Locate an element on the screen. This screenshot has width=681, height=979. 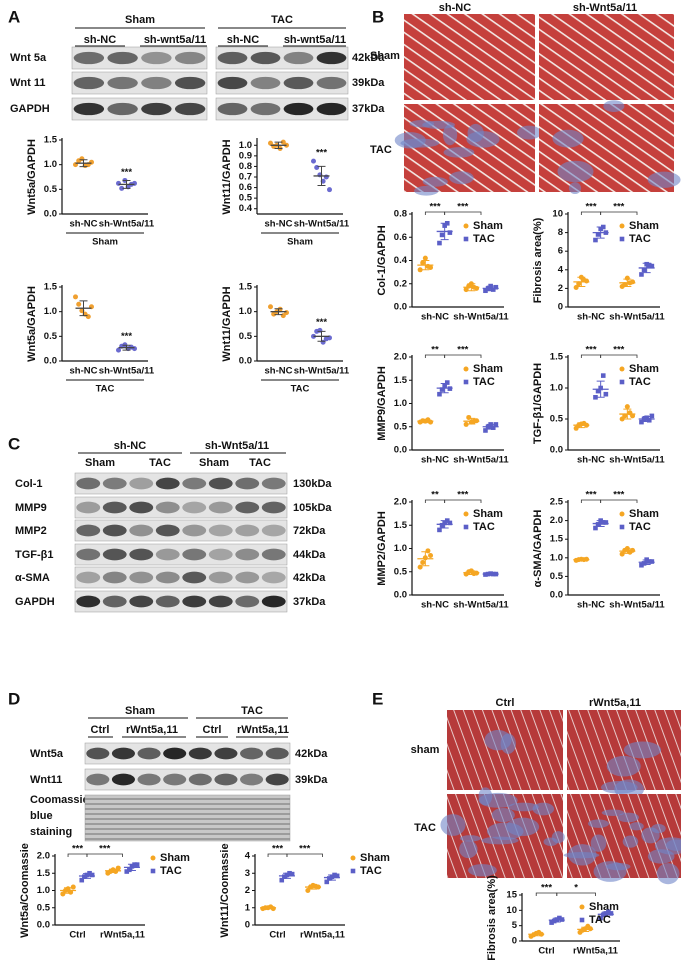
blot is located at coordinates (282, 83).